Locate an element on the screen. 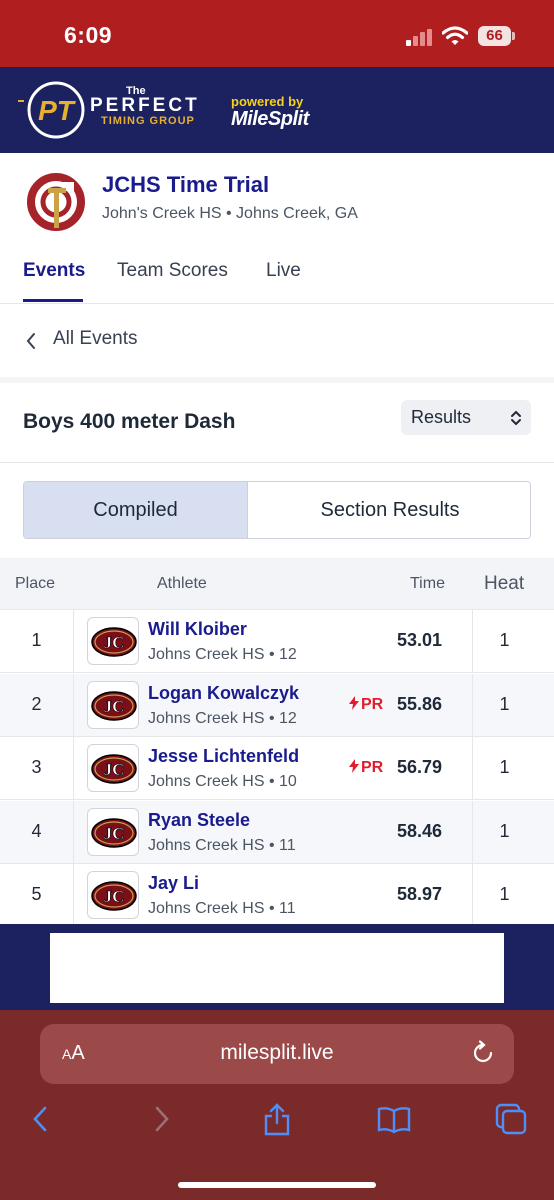  forward-arrow-icon is located at coordinates (161, 1119).